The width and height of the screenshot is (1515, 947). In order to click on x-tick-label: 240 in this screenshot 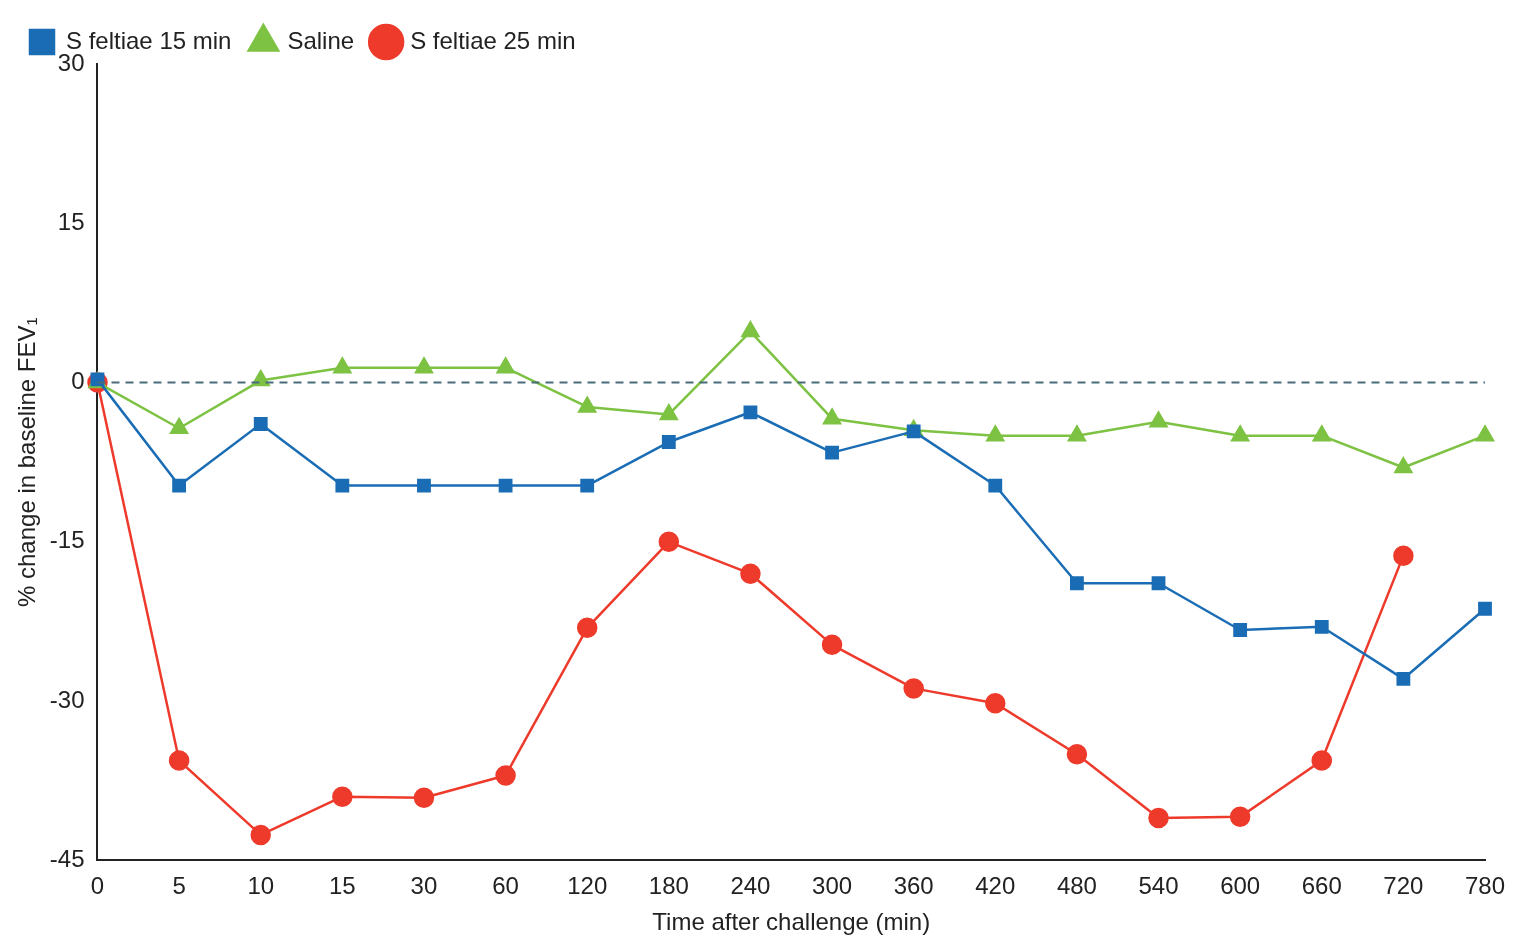, I will do `click(750, 886)`.